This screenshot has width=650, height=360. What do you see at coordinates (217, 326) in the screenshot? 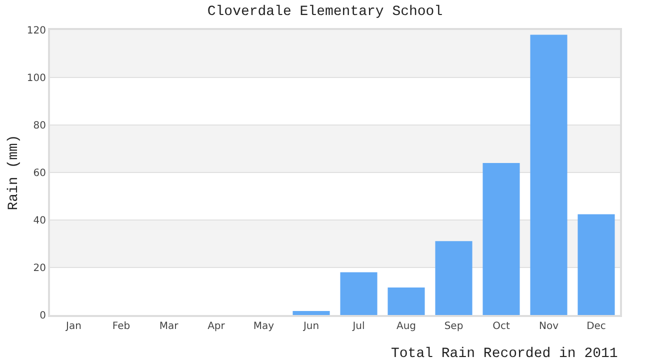
I see `x-tick-label: Apr` at bounding box center [217, 326].